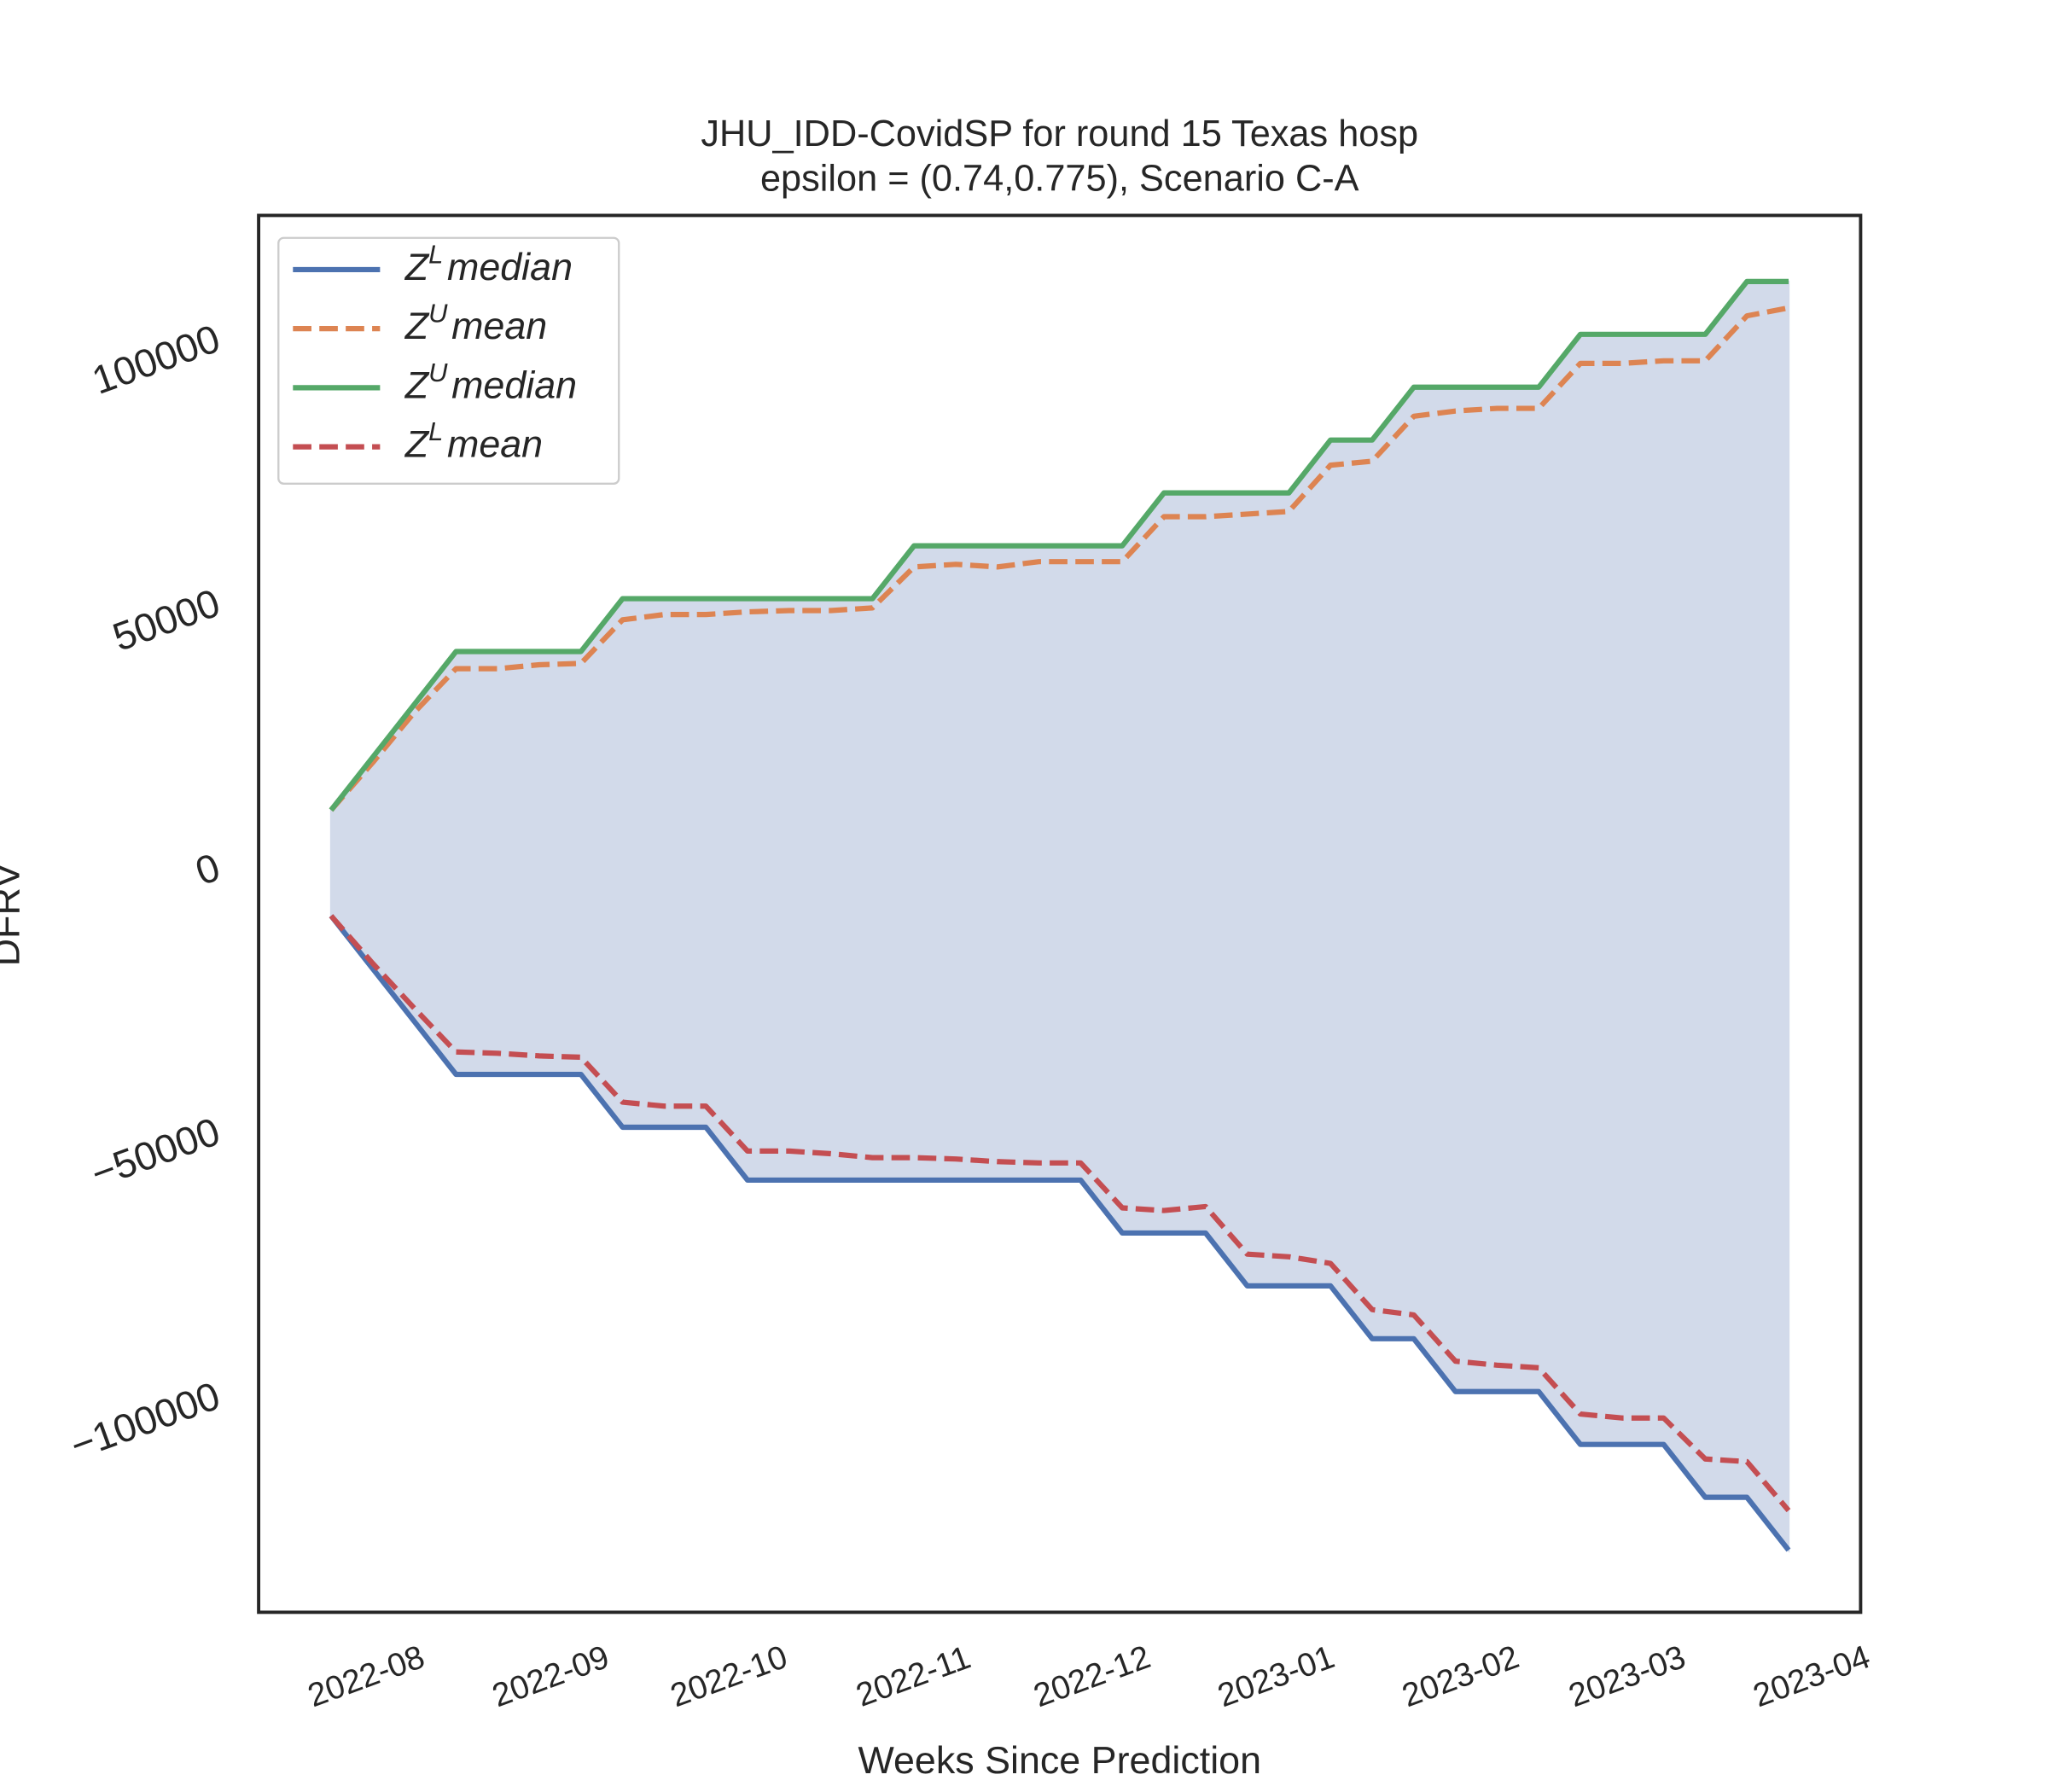 Image resolution: width=2048 pixels, height=1792 pixels. What do you see at coordinates (1059, 179) in the screenshot?
I see `chart-subtitle: epsilon = (0.74,0.775), Scenario C-A` at bounding box center [1059, 179].